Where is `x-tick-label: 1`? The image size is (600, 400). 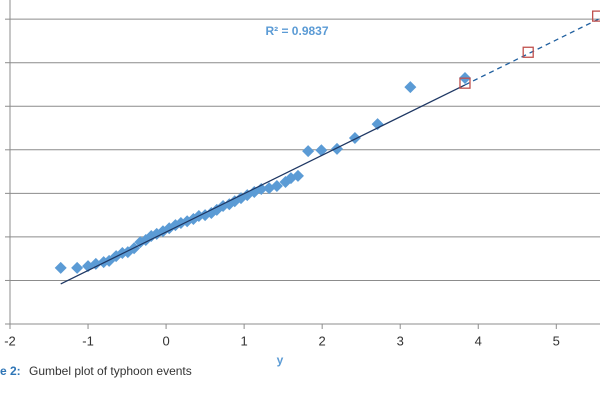
x-tick-label: 1 is located at coordinates (244, 340).